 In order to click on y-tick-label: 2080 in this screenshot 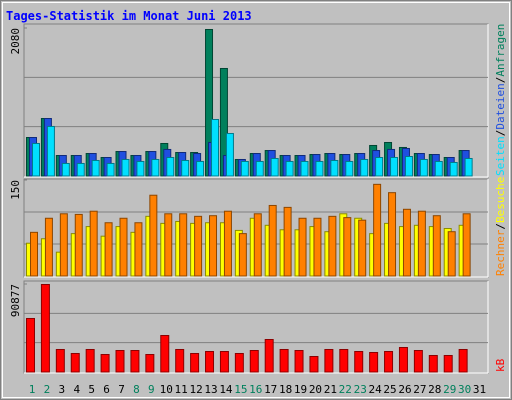, I will do `click(15, 41)`.